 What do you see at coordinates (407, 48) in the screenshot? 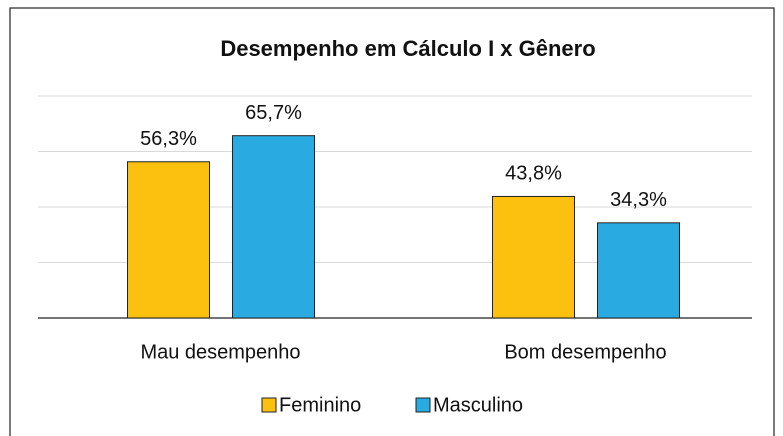
I see `chart-title: Desempenho em Cálculo I x Gênero` at bounding box center [407, 48].